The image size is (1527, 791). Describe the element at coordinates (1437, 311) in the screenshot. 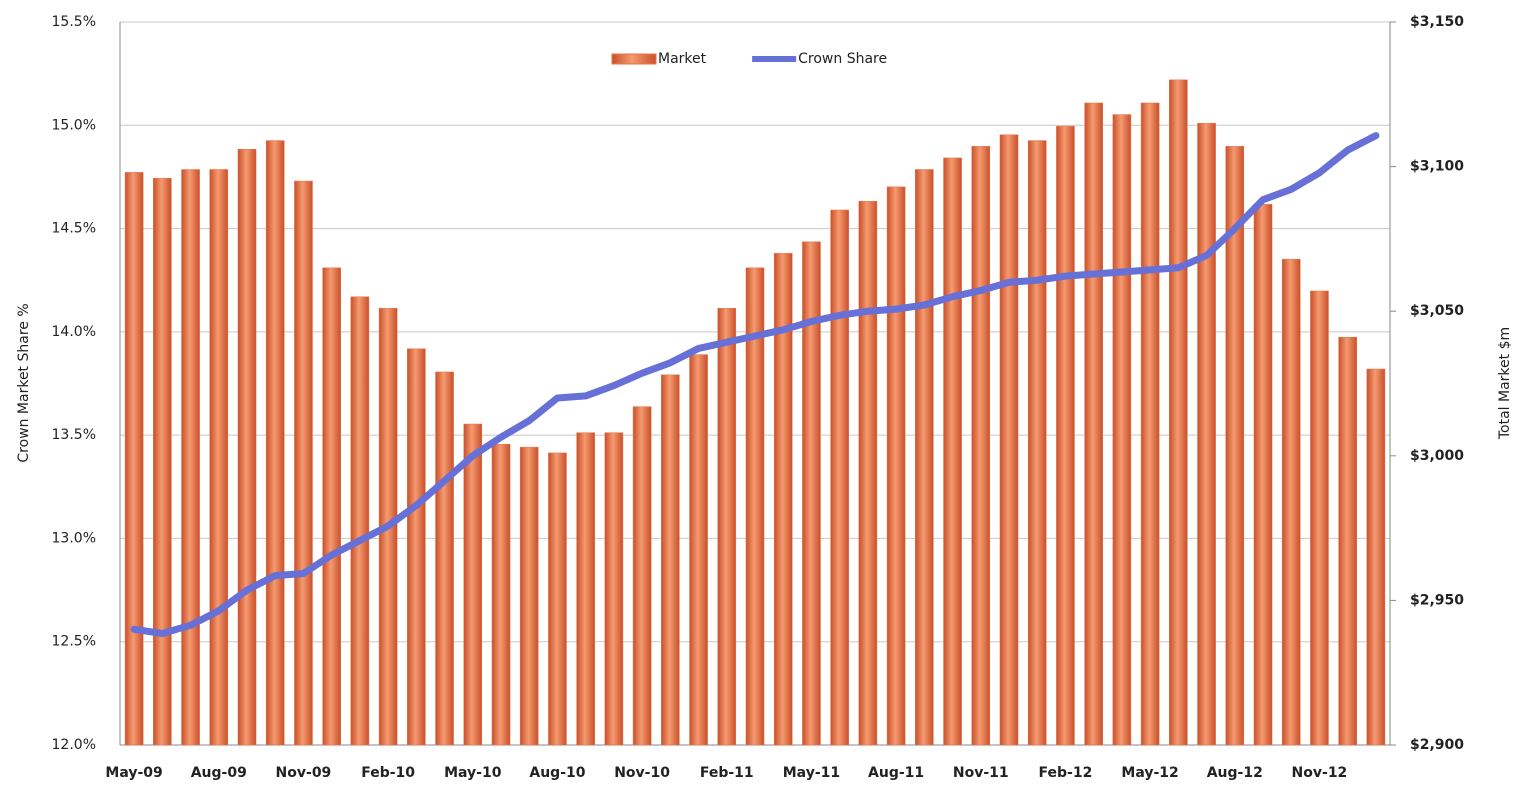

I see `y2-tick-label: $3,050` at that location.